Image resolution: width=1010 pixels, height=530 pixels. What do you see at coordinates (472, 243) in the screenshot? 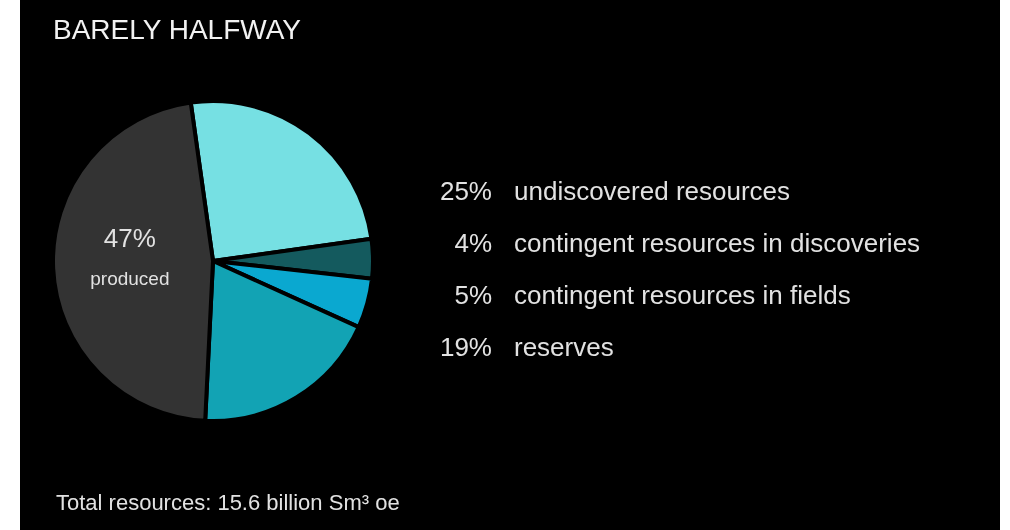
I see `data-label: 4%` at bounding box center [472, 243].